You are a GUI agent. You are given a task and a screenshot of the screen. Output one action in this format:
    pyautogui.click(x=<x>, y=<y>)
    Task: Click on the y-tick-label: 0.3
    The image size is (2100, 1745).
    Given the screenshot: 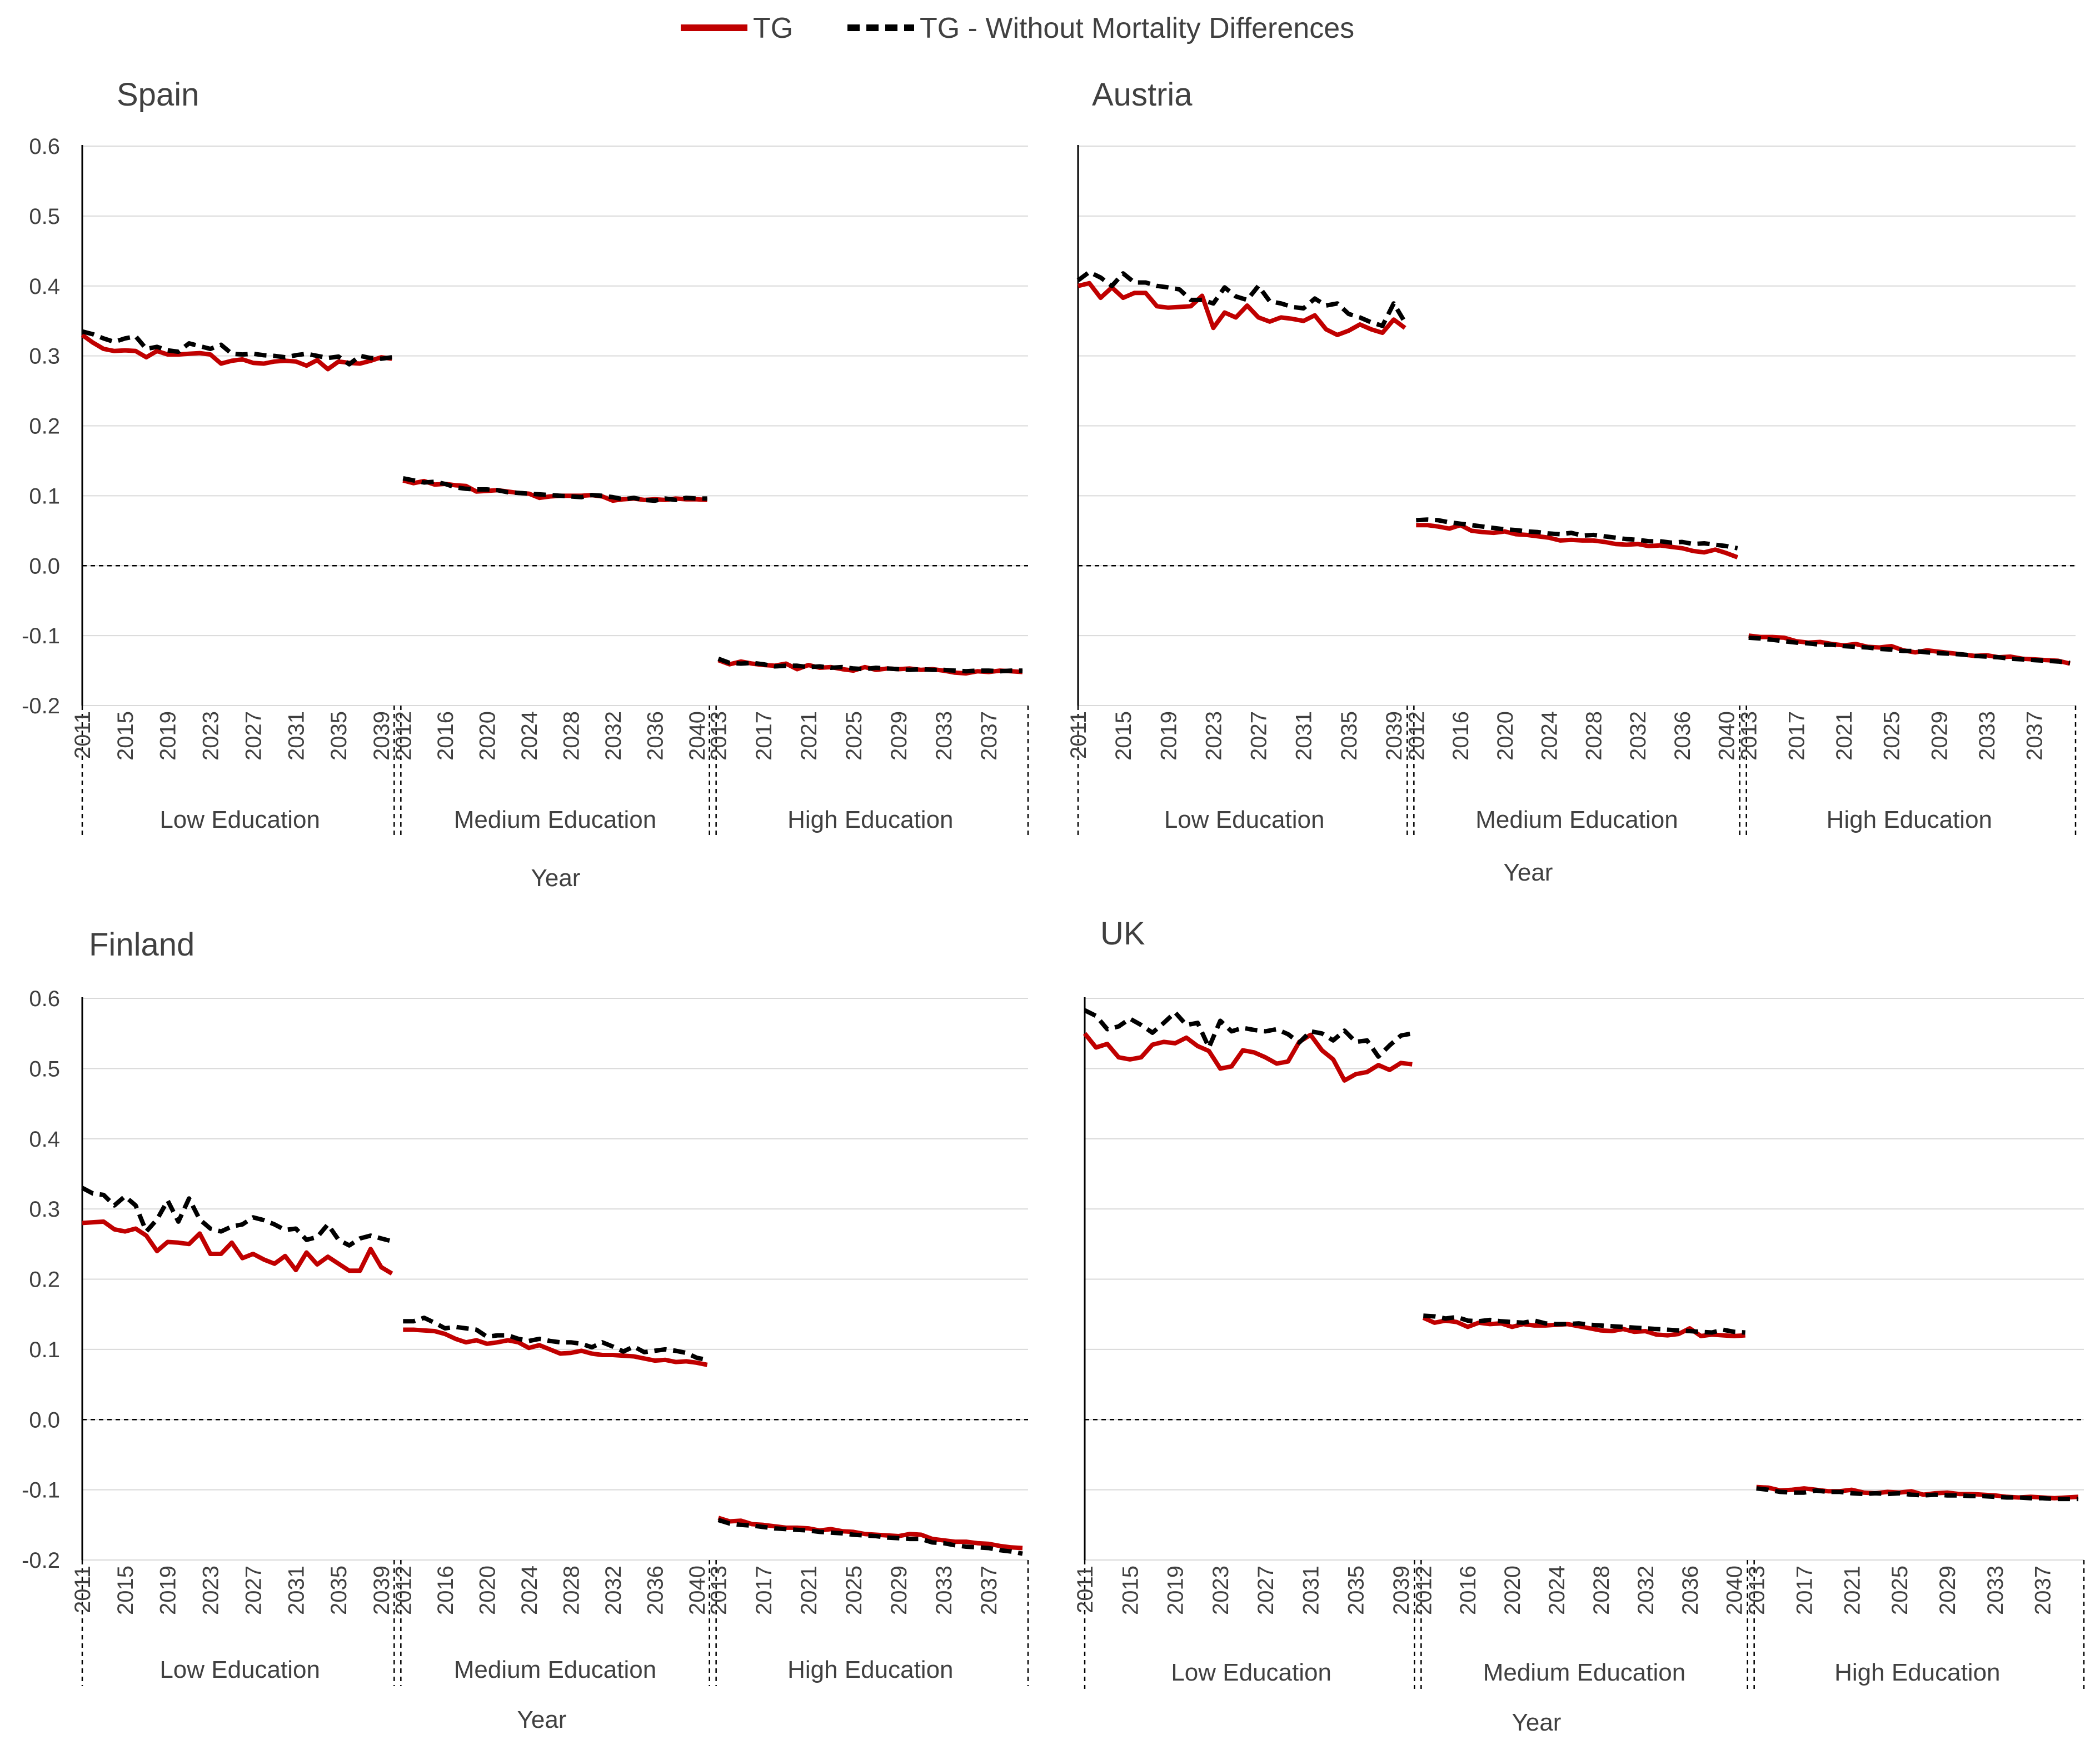 What is the action you would take?
    pyautogui.click(x=44, y=357)
    